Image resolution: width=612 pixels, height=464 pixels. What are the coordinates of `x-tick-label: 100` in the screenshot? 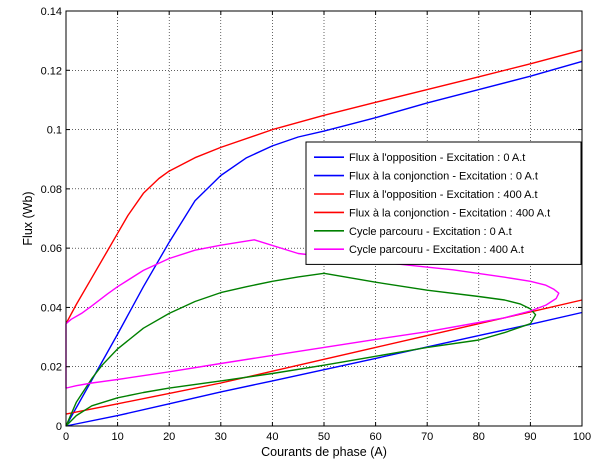 It's located at (582, 437).